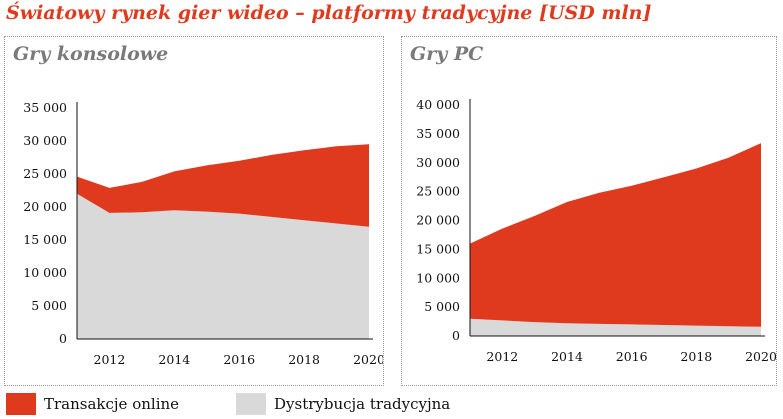 The width and height of the screenshot is (783, 419). What do you see at coordinates (21, 404) in the screenshot?
I see `legend-swatch-online` at bounding box center [21, 404].